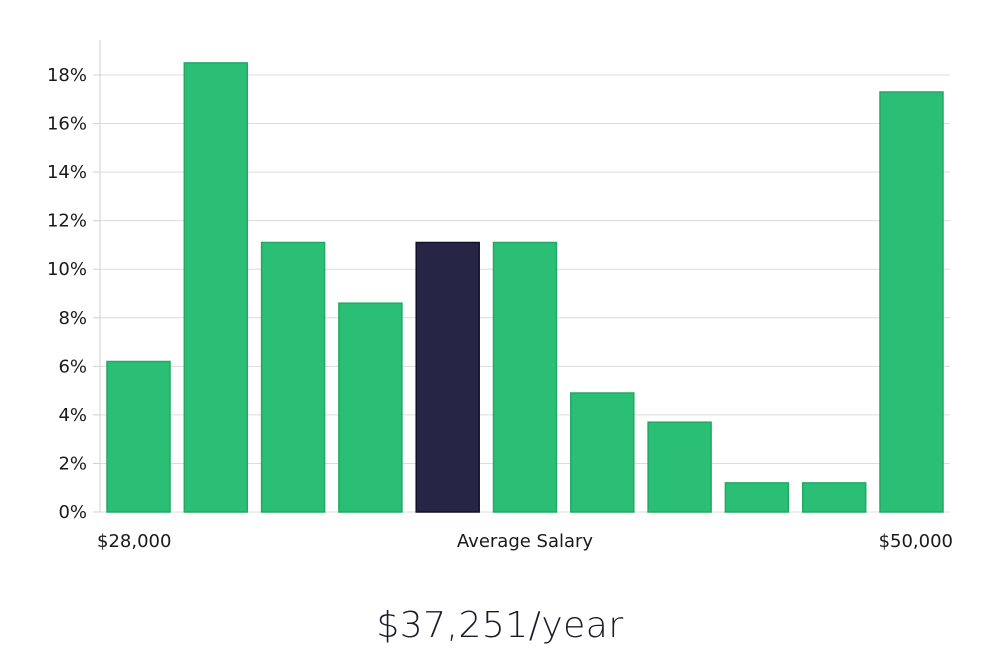 The width and height of the screenshot is (1000, 660). What do you see at coordinates (67, 269) in the screenshot?
I see `y-tick-label: 10%` at bounding box center [67, 269].